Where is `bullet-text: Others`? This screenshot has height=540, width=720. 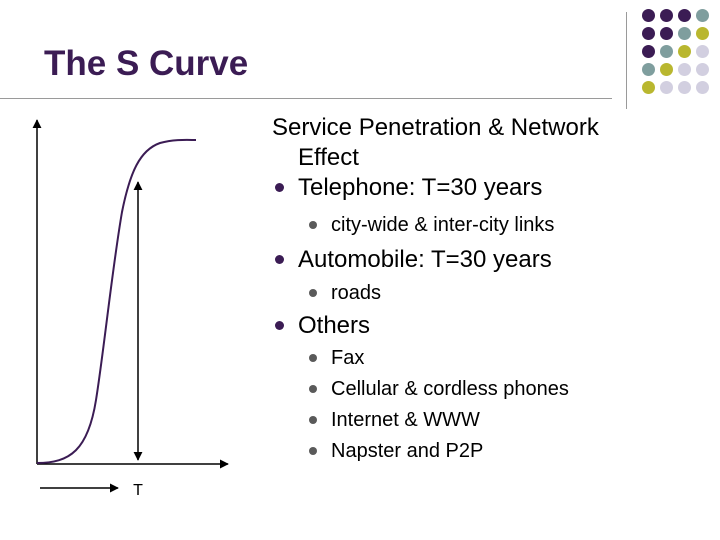
bullet-text: Others is located at coordinates (334, 325).